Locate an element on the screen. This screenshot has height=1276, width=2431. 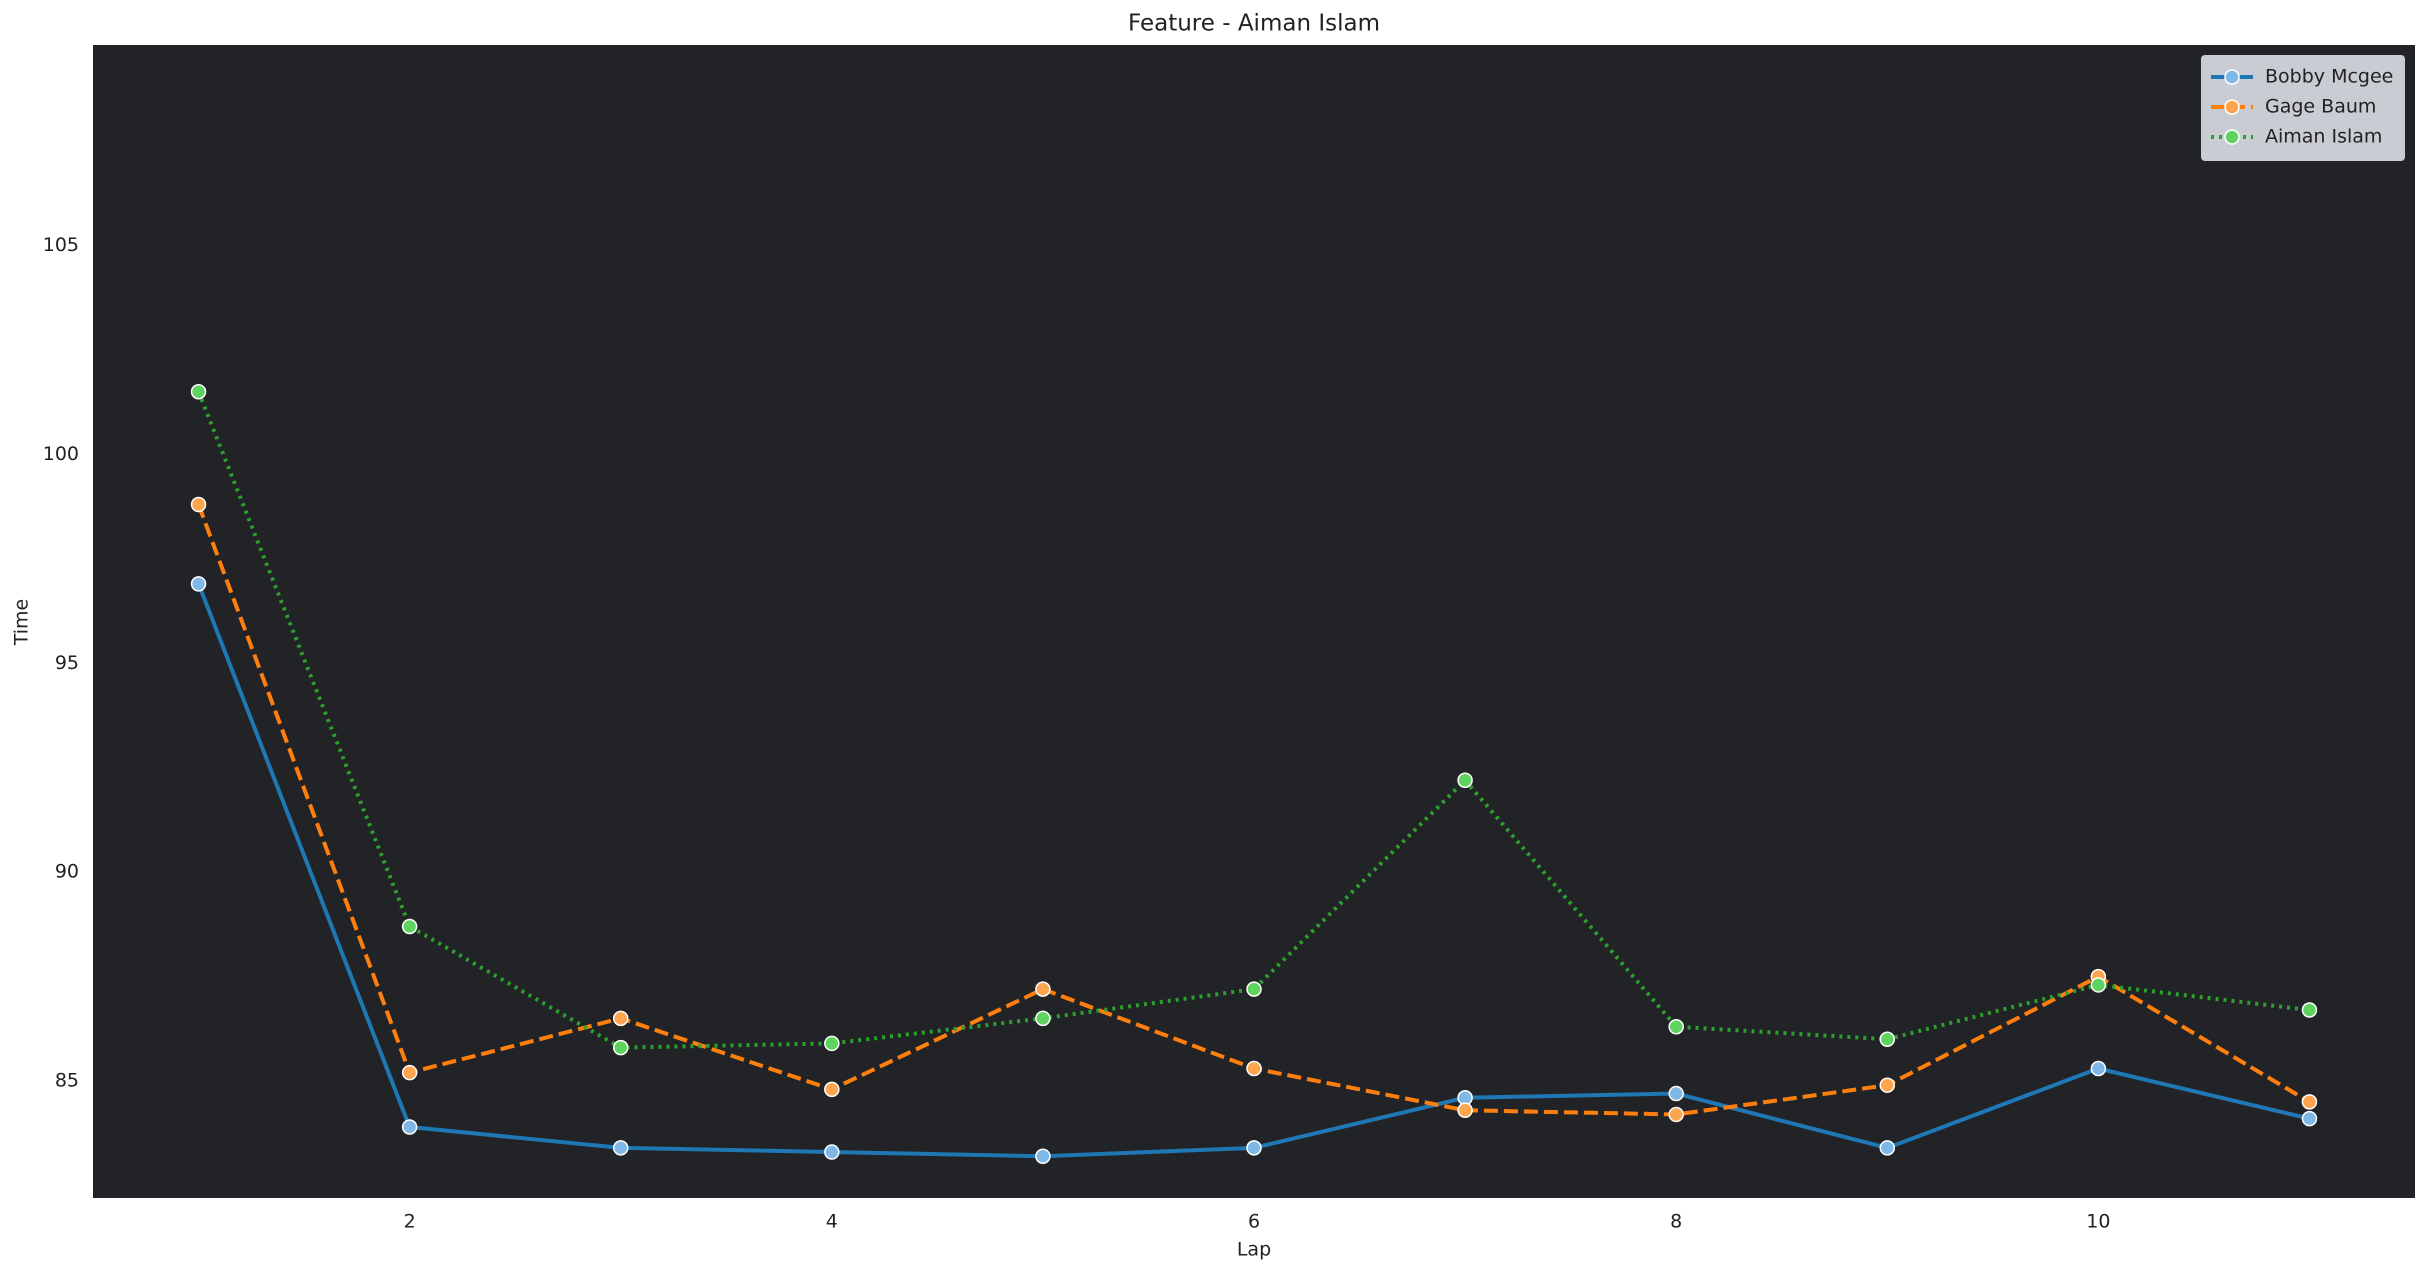
legend: Bobby Mcgee Gage Baum Aiman Islam is located at coordinates (2303, 108).